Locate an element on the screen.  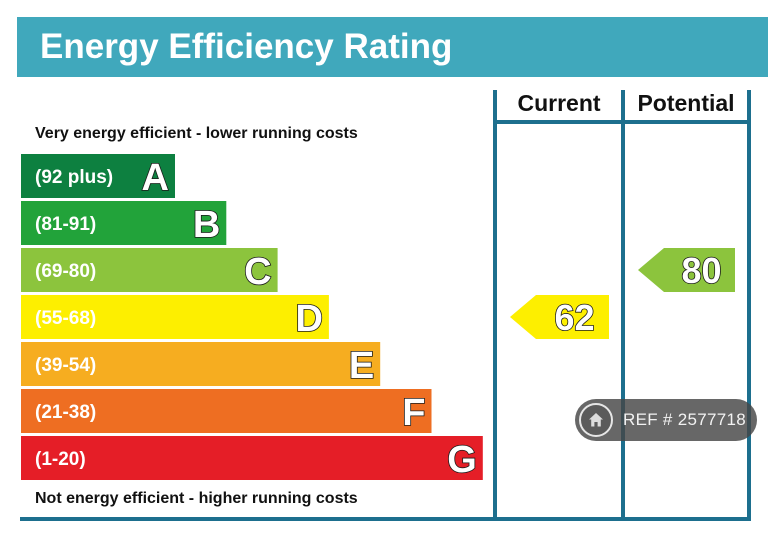
potential-value: 80 is located at coordinates (701, 270).